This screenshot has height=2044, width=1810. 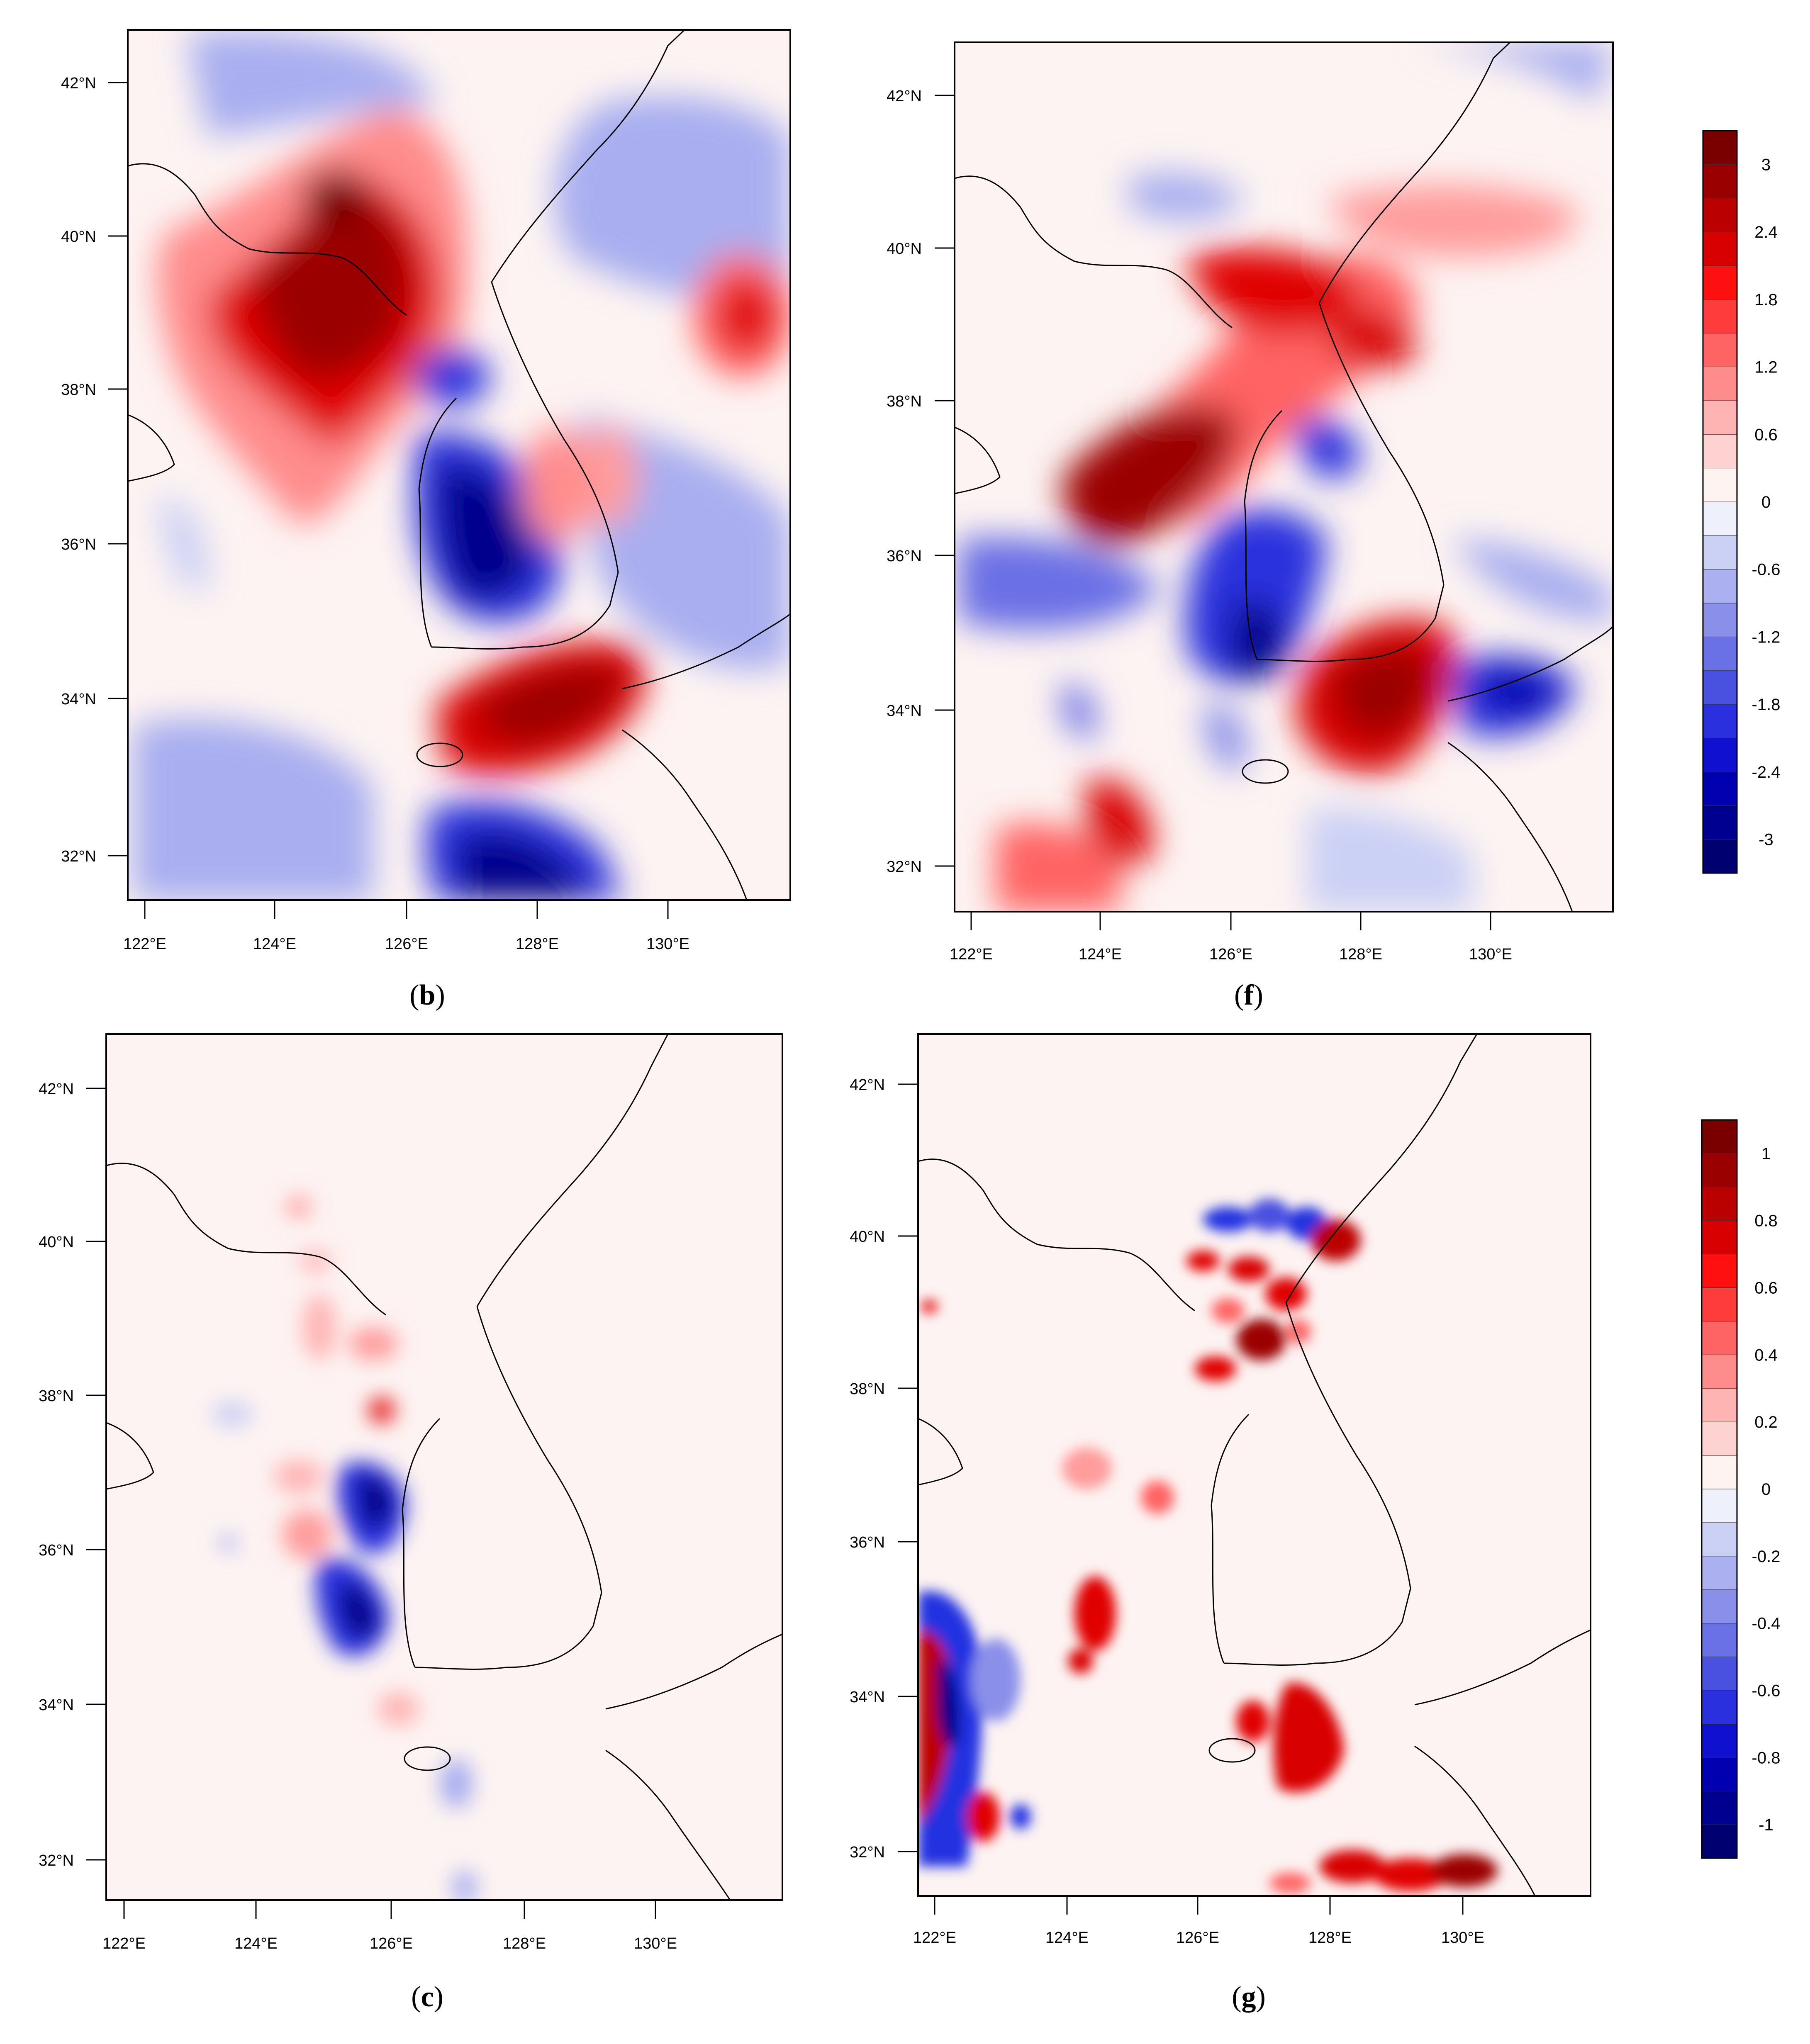 What do you see at coordinates (1766, 165) in the screenshot?
I see `colorbar-tick-label: 3` at bounding box center [1766, 165].